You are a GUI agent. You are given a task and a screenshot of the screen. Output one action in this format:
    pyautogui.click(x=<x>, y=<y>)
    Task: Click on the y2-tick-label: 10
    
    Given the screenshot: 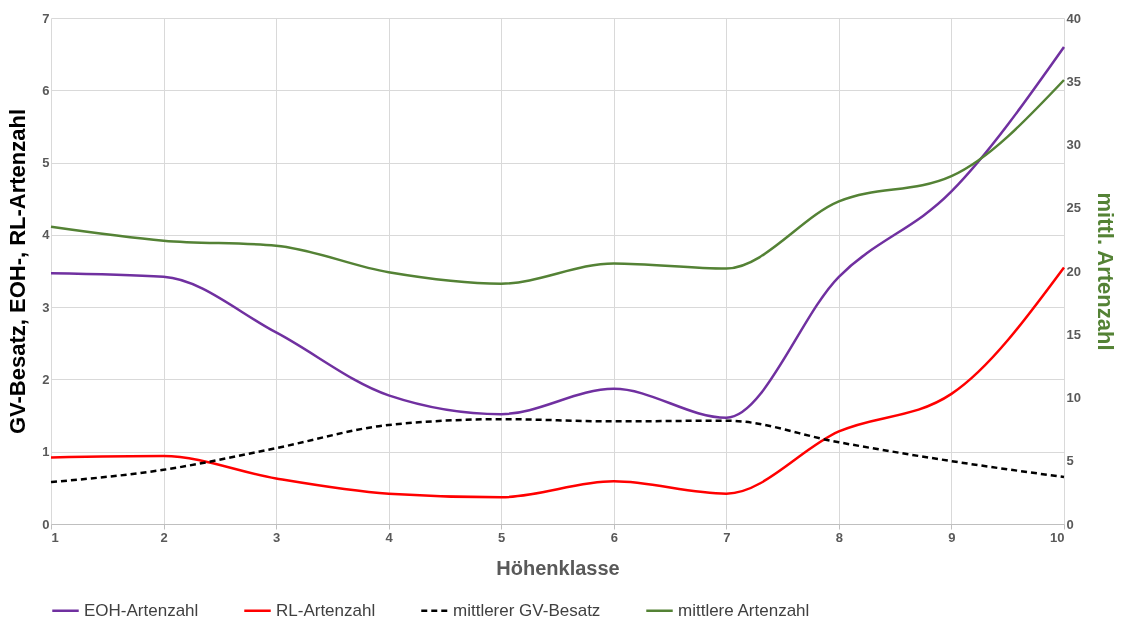 What is the action you would take?
    pyautogui.click(x=1073, y=397)
    